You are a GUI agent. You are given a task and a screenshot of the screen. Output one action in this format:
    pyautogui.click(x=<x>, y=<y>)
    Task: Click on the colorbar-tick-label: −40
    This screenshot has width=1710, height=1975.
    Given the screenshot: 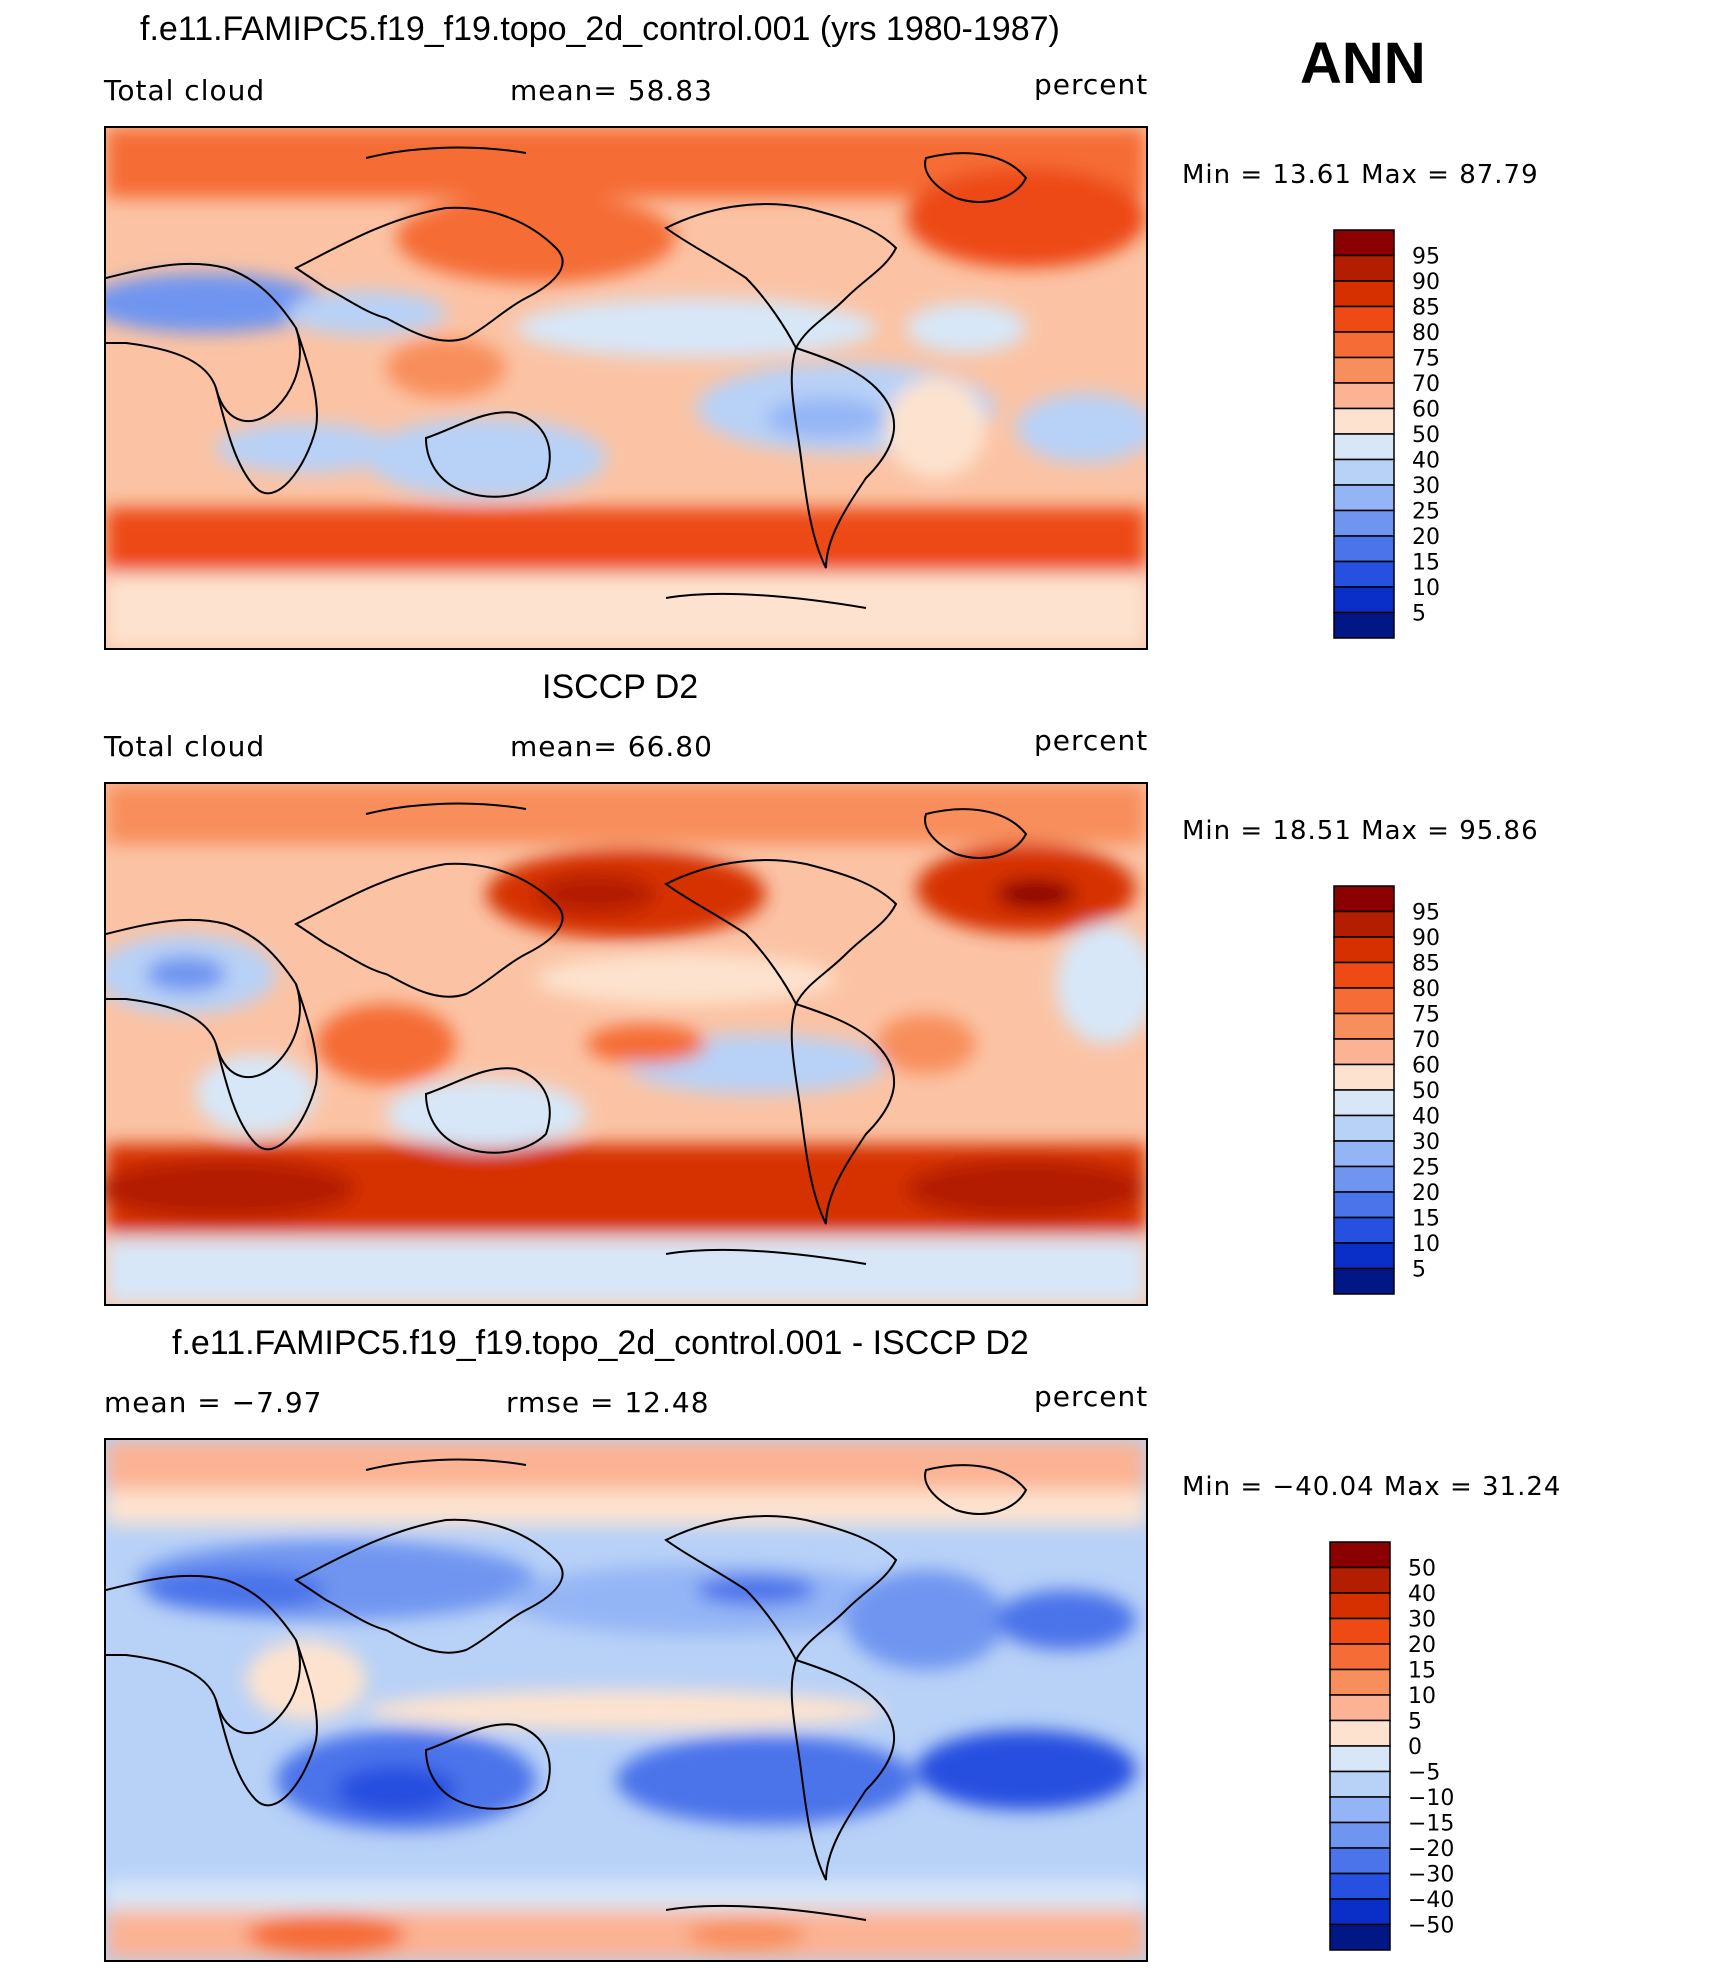 What is the action you would take?
    pyautogui.click(x=1431, y=1900)
    